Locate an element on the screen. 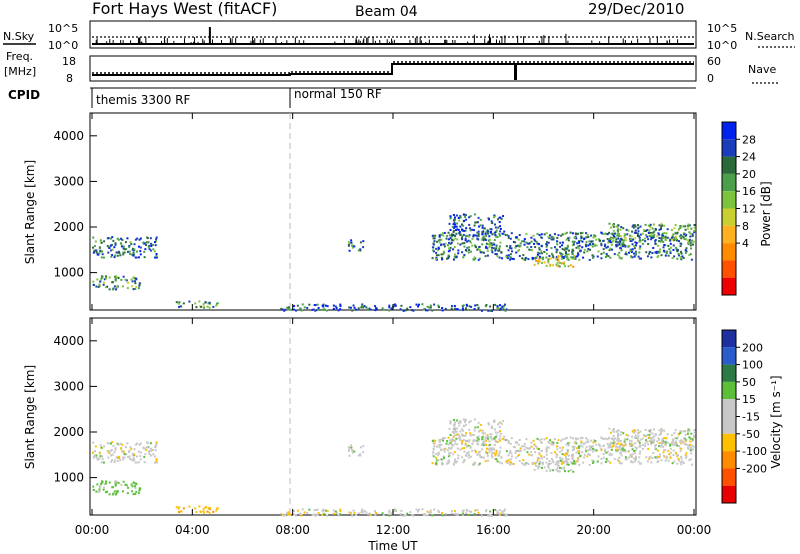 This screenshot has height=554, width=800. freq-tick-bottom: 8 is located at coordinates (69, 78).